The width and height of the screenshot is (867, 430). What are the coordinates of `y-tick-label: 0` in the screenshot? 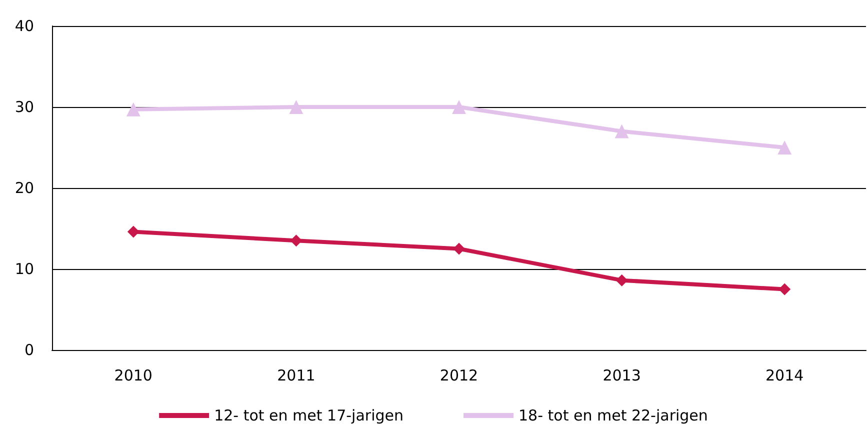 It's located at (29, 350).